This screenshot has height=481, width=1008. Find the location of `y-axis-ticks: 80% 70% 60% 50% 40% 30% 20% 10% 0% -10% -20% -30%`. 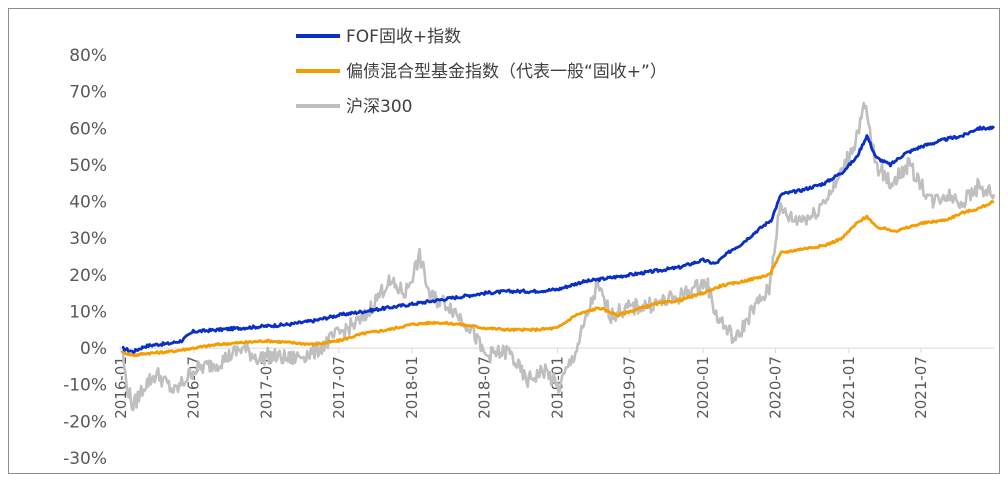

y-axis-ticks: 80% 70% 60% 50% 40% 30% 20% 10% 0% -10% -20% -30% is located at coordinates (85, 257).